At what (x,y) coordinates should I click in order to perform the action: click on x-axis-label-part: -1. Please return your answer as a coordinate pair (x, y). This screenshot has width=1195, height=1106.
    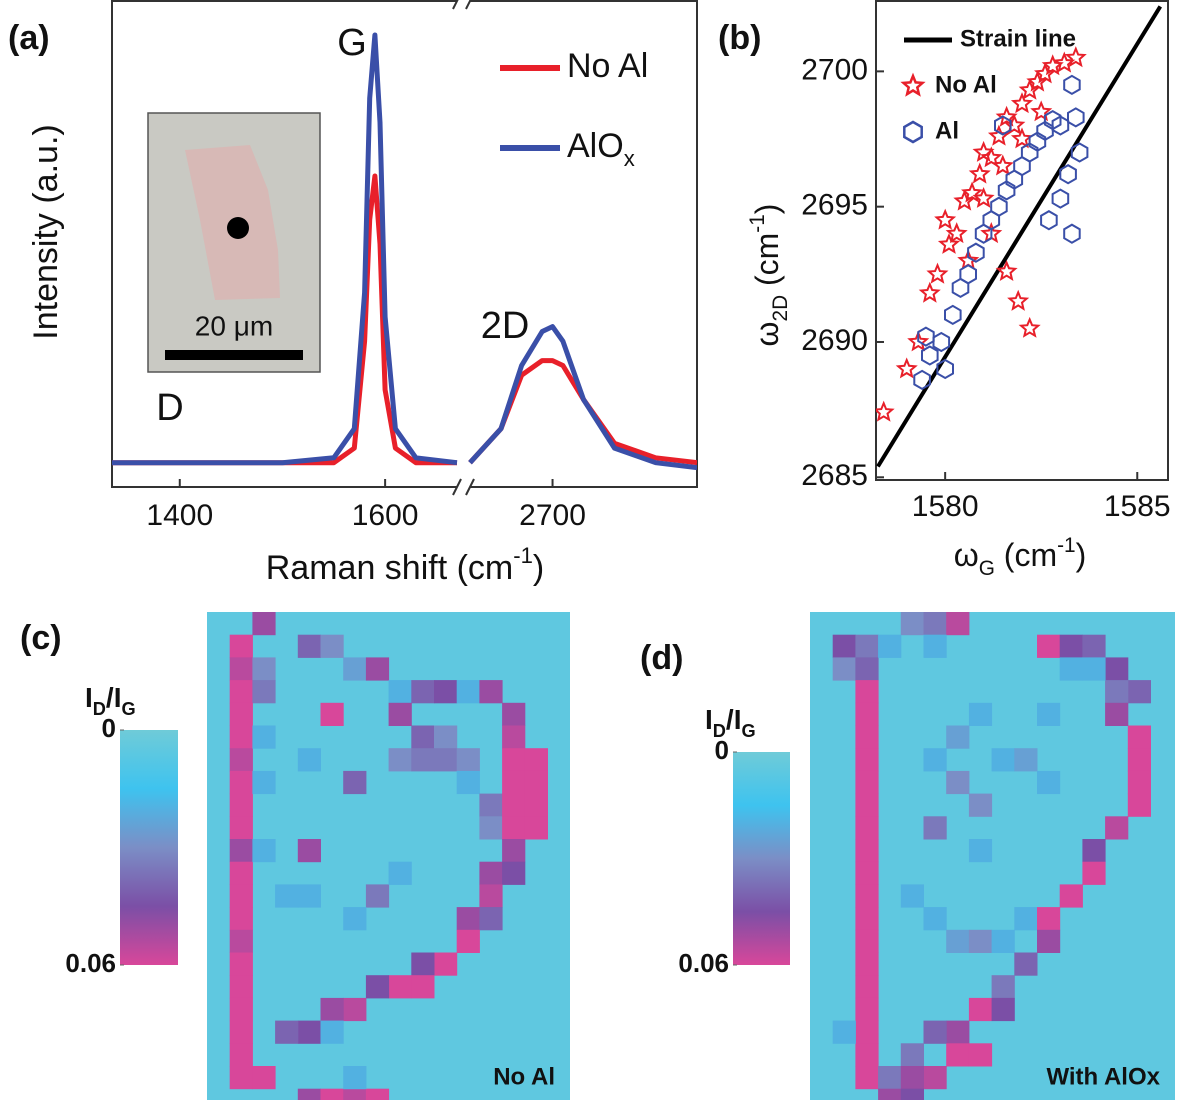
    Looking at the image, I should click on (523, 555).